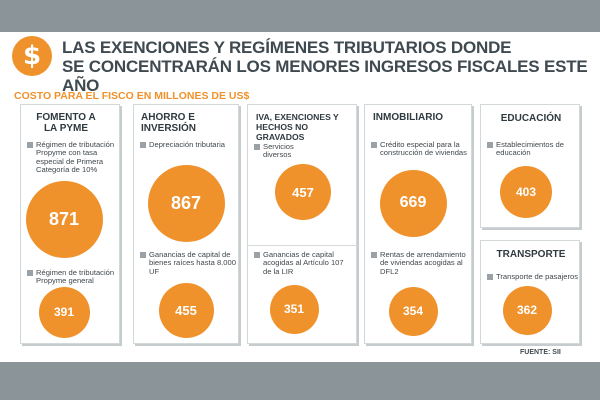 This screenshot has height=400, width=600. Describe the element at coordinates (300, 16) in the screenshot. I see `top-band` at that location.